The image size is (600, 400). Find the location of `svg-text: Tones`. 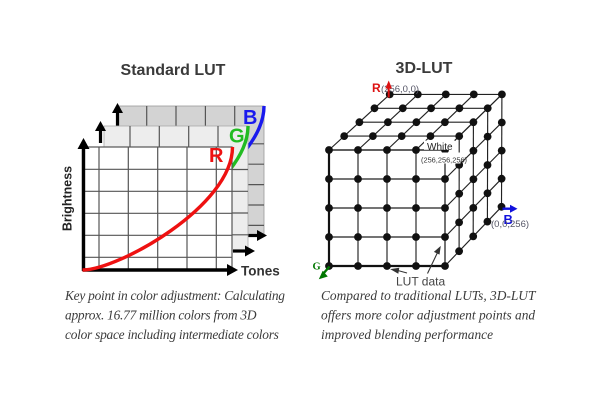

svg-text: Tones is located at coordinates (260, 271).